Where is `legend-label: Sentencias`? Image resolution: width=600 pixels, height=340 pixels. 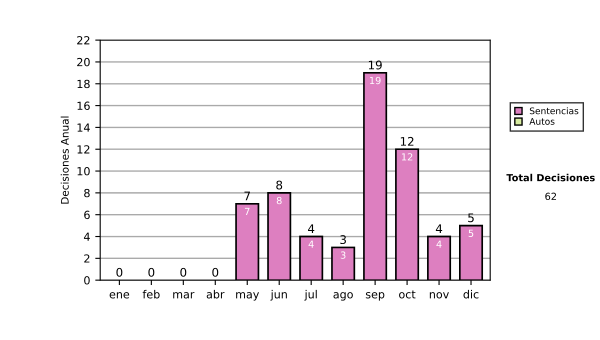
legend-label: Sentencias is located at coordinates (554, 110).